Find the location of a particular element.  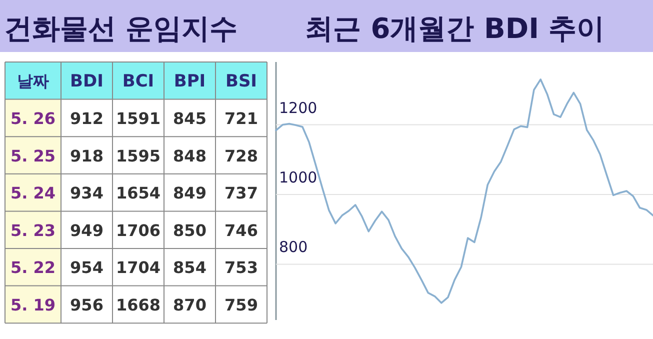

data-label: 721 is located at coordinates (241, 118).